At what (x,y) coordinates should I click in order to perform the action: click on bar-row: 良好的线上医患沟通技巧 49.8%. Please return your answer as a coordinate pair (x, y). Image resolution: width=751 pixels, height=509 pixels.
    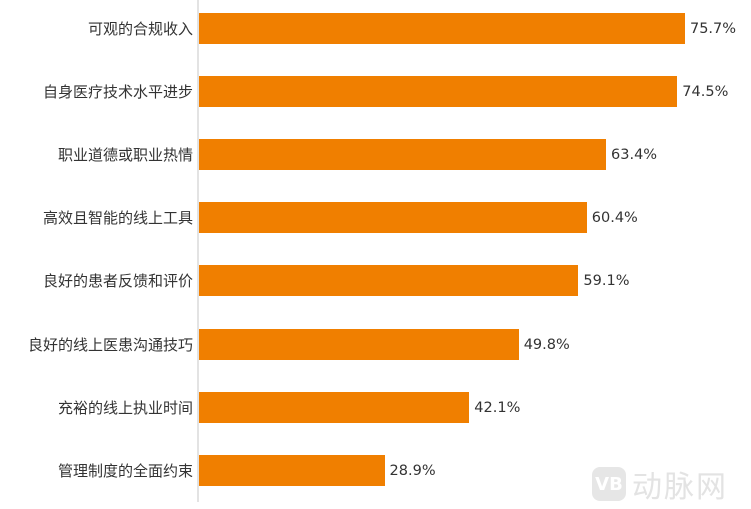
    Looking at the image, I should click on (375, 344).